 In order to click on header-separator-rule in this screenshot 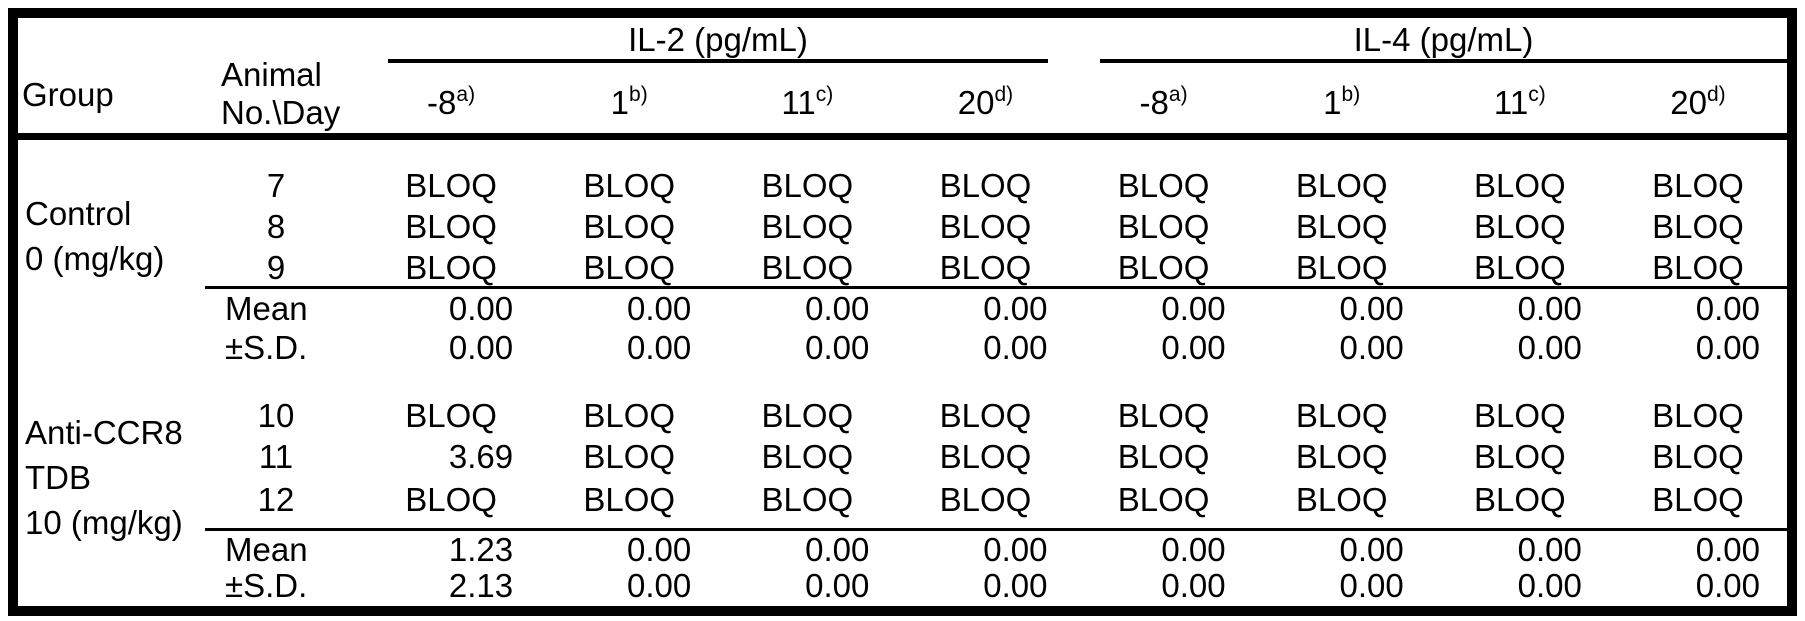, I will do `click(902, 136)`.